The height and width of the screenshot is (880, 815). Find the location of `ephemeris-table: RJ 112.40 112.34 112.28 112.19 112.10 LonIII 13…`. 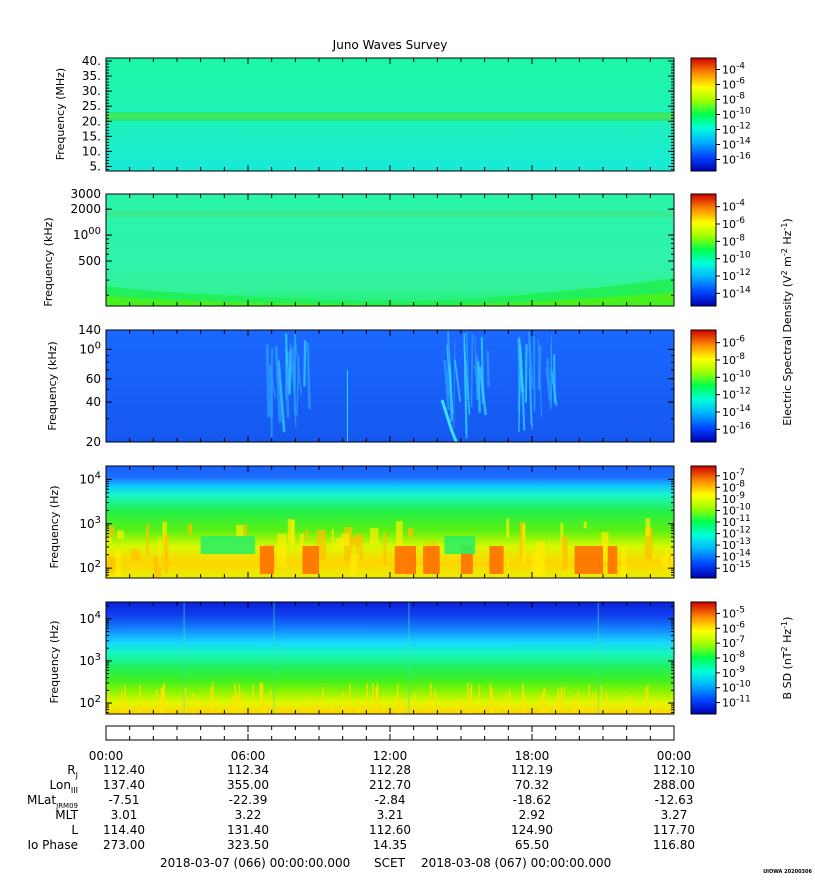

ephemeris-table: RJ 112.40 112.34 112.28 112.19 112.10 LonIII 13… is located at coordinates (361, 807).